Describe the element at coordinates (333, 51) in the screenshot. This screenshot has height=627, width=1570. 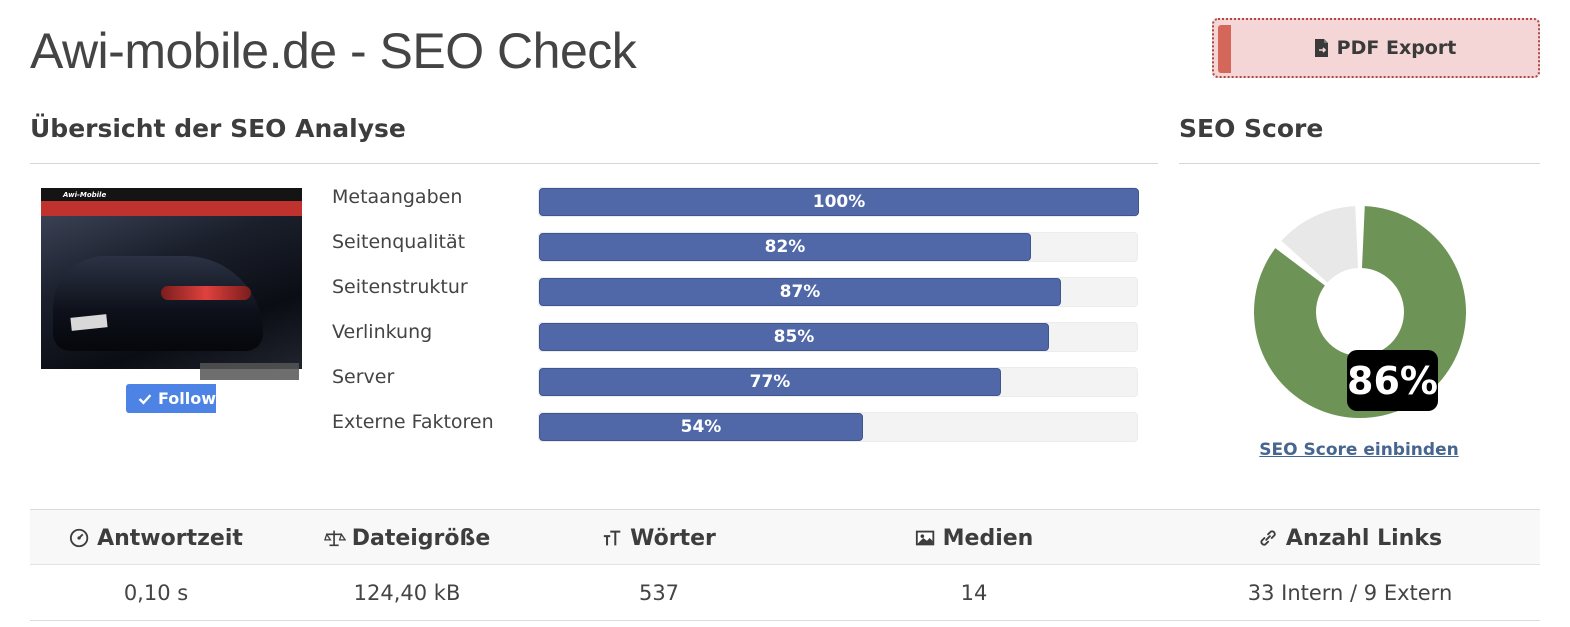
I see `page-title: Awi-mobile.de - SEO Check` at that location.